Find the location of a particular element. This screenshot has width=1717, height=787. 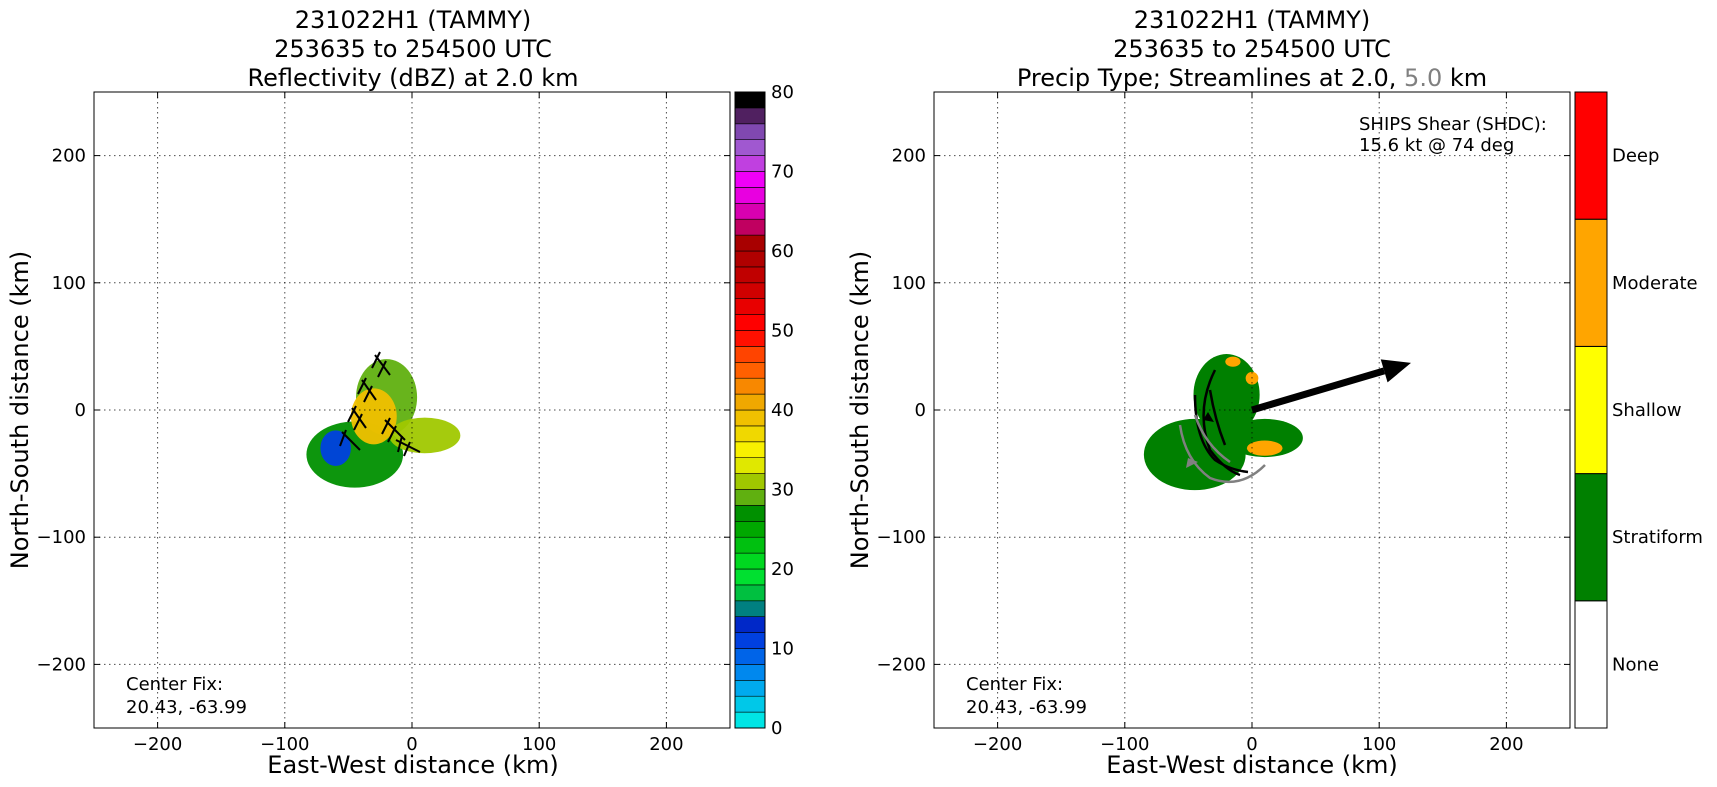

reflectivity-field is located at coordinates (383, 423).